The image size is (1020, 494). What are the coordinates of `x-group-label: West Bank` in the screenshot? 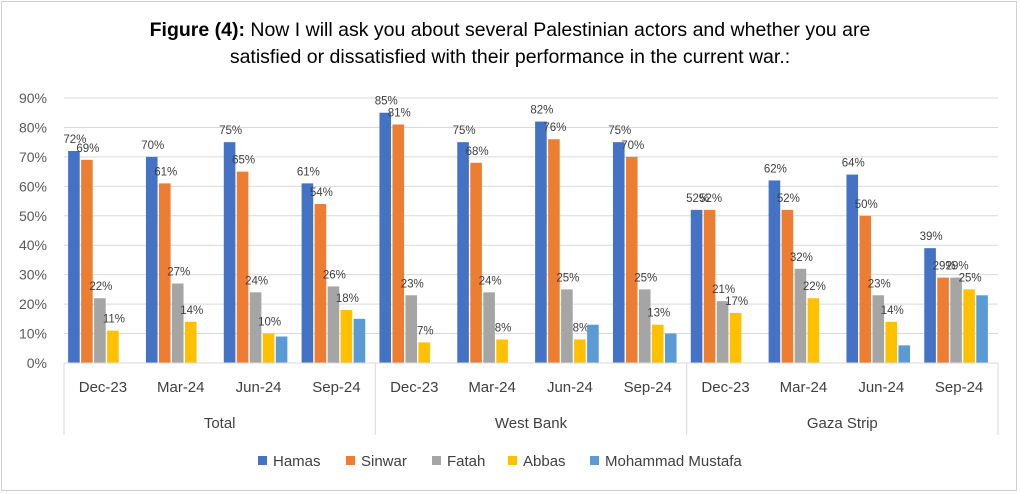 It's located at (531, 423).